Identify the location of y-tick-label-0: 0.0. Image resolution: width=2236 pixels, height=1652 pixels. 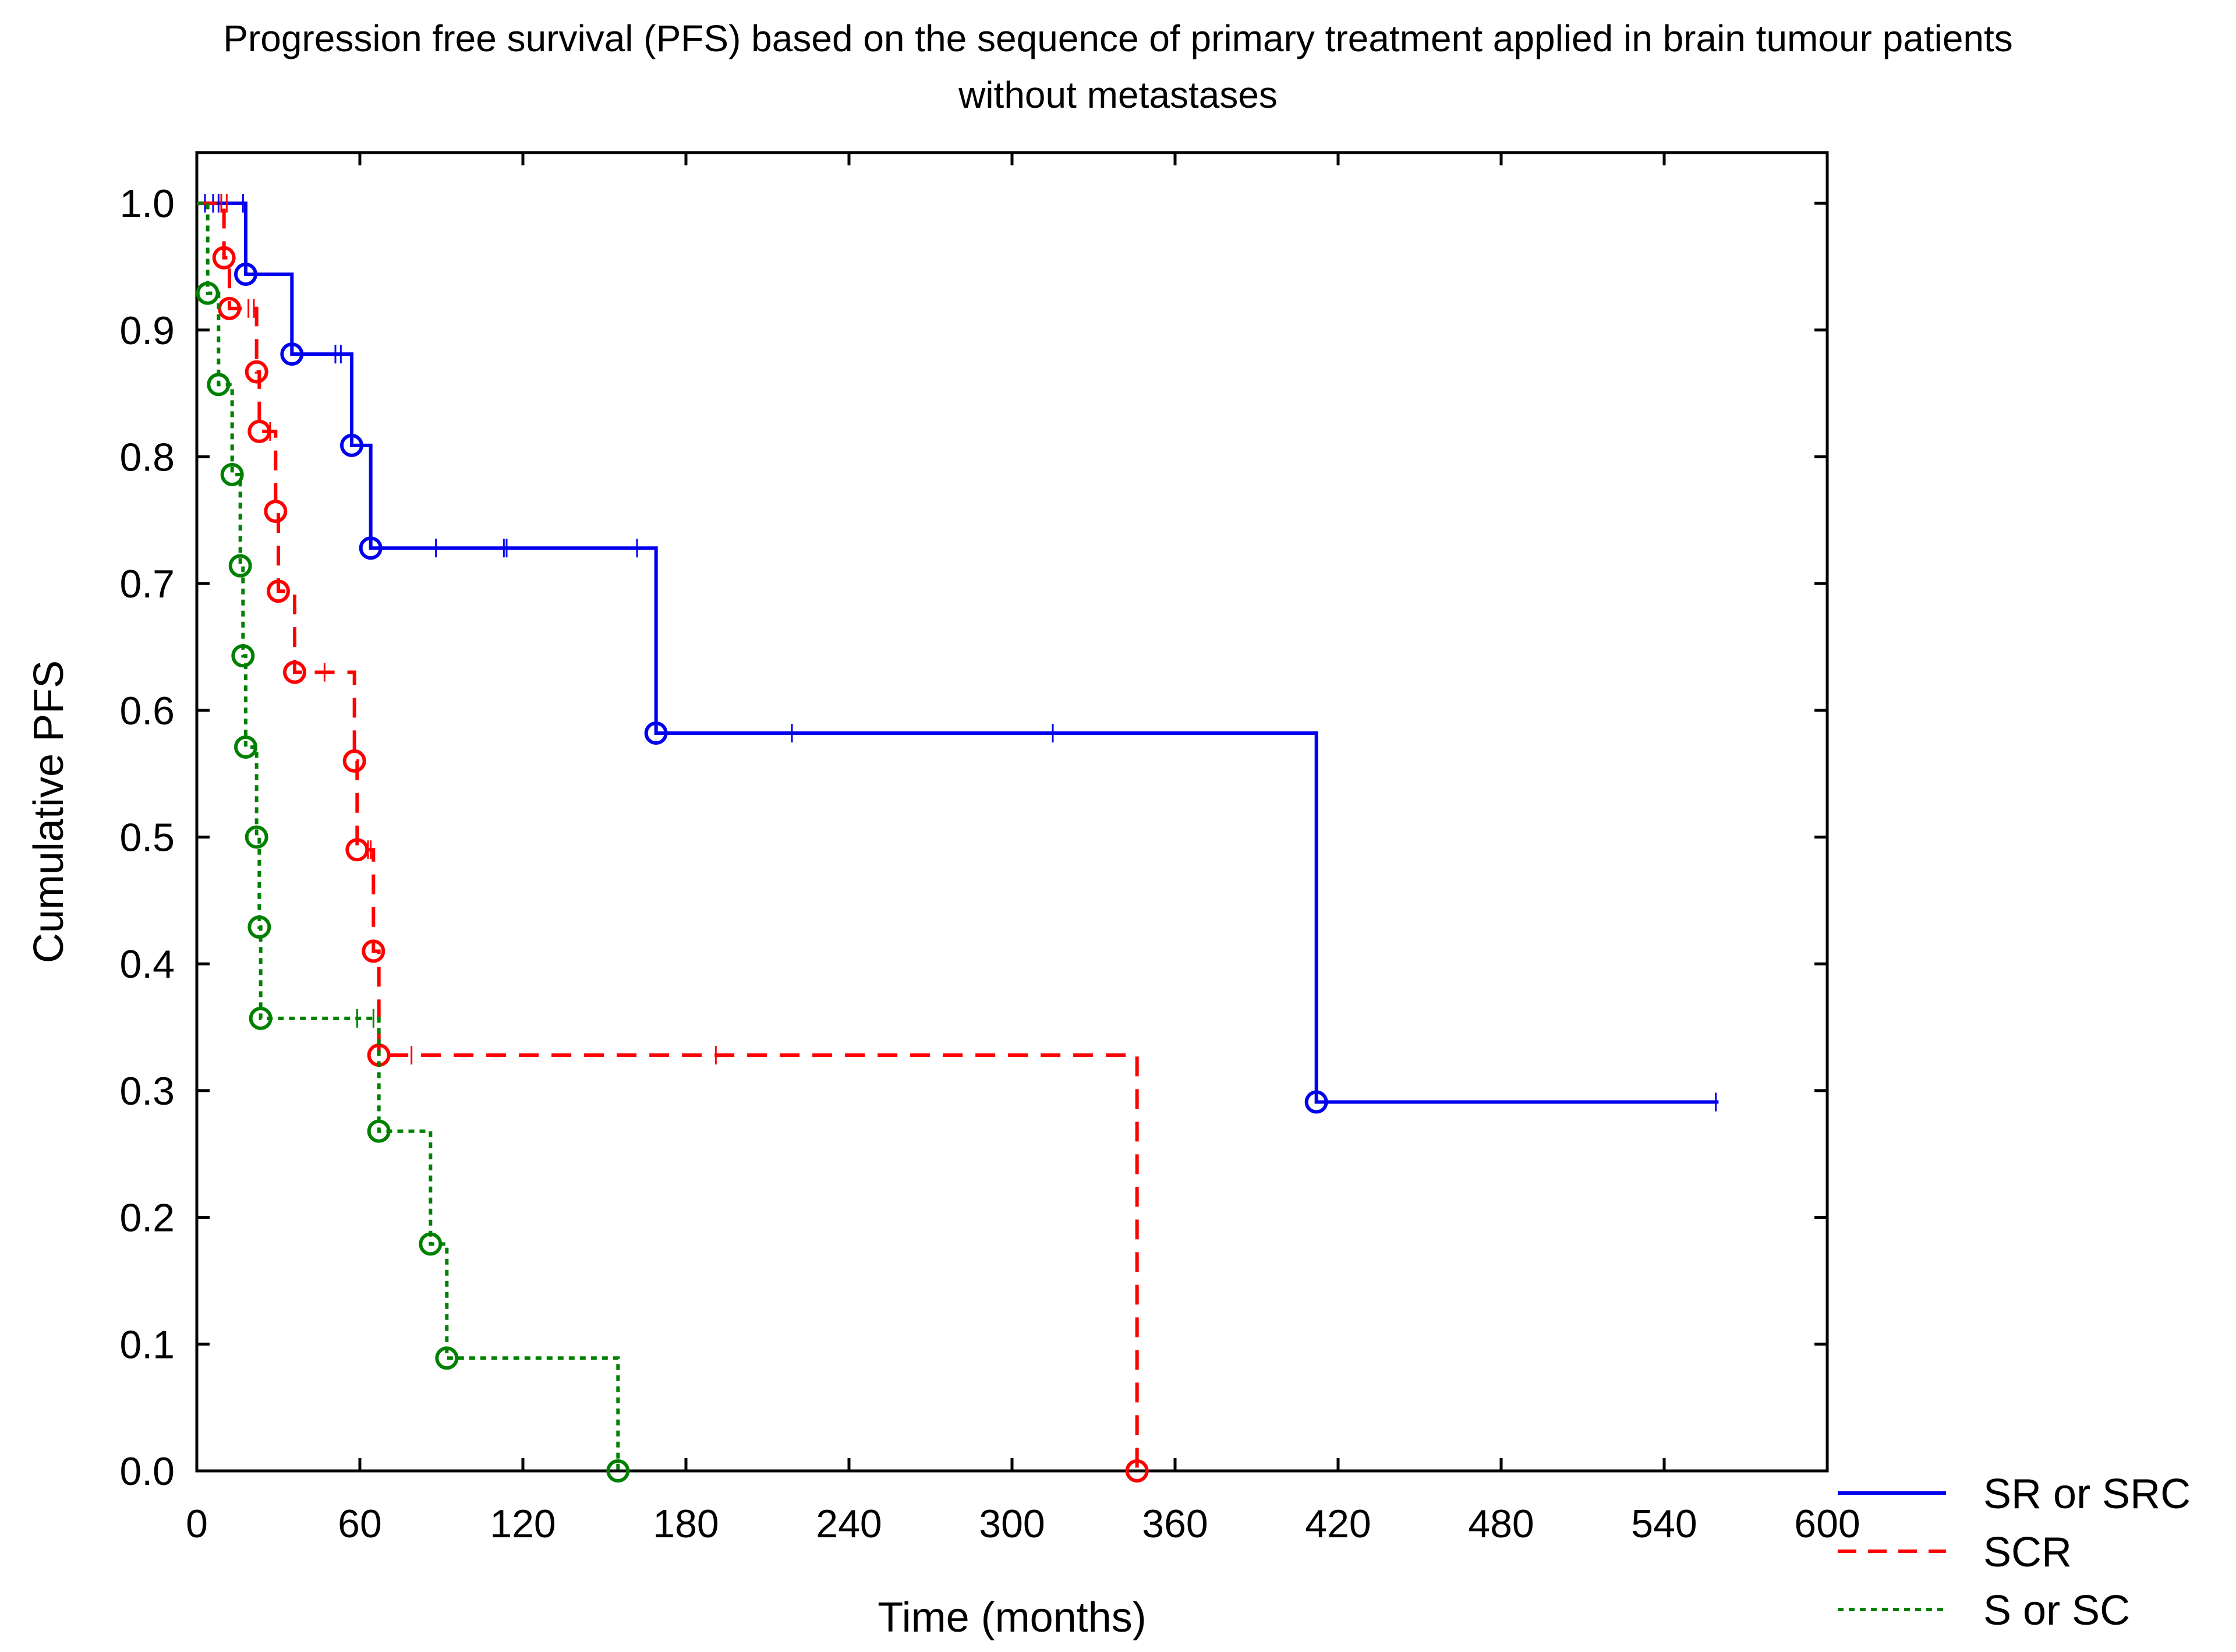
(147, 1471).